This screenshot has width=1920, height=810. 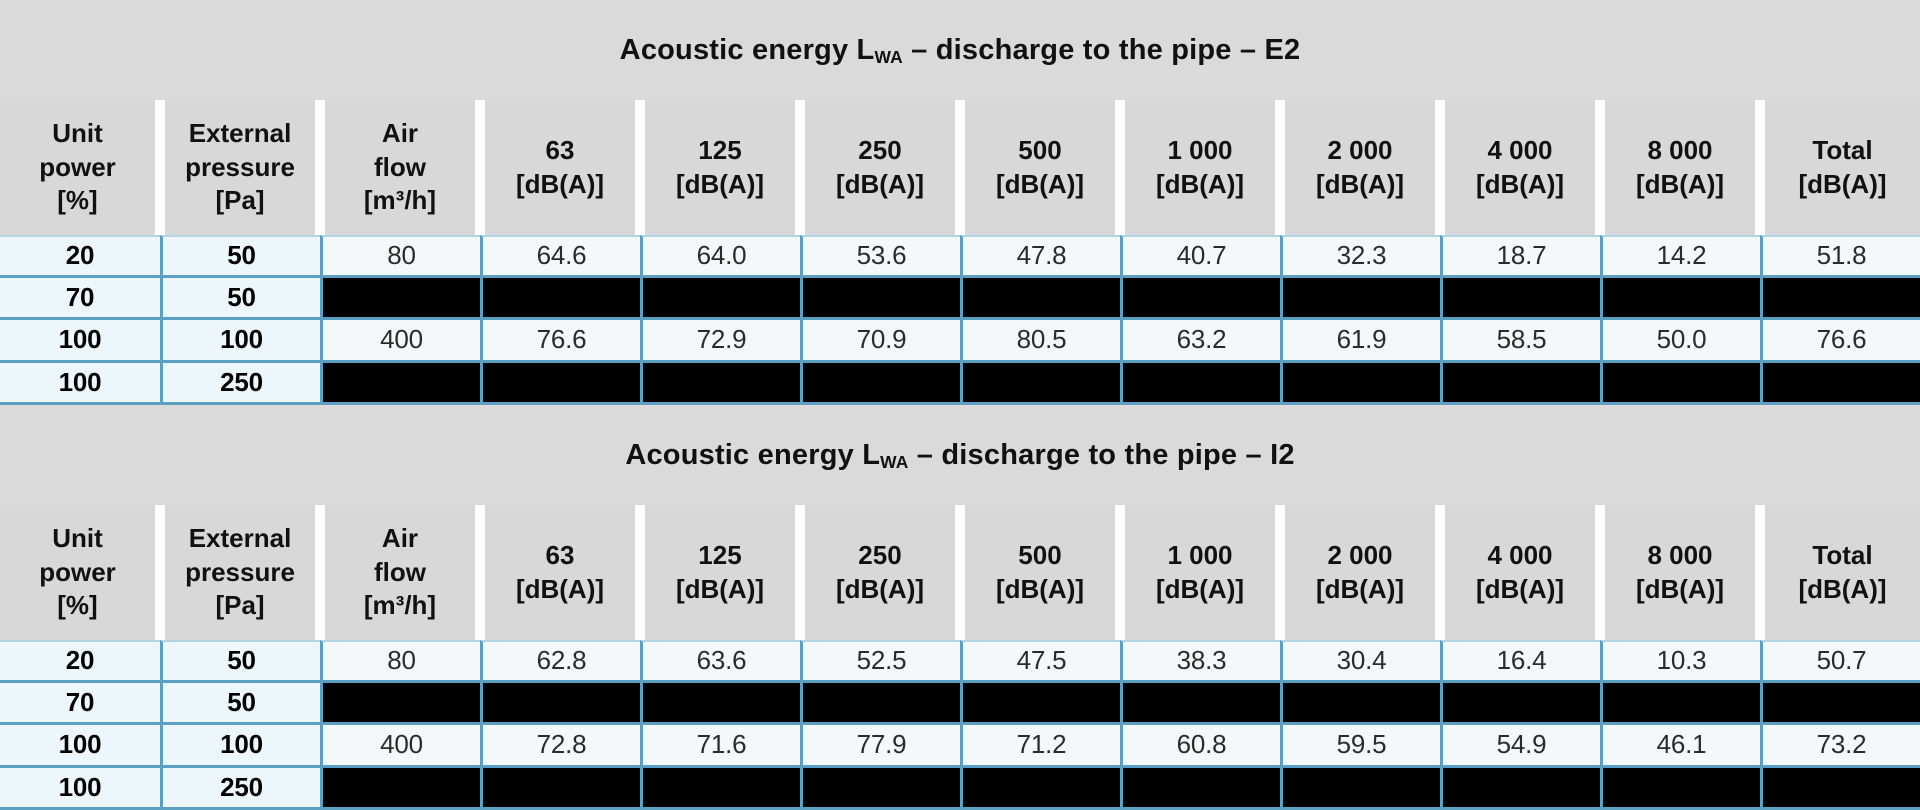 I want to click on value-cell: 38.3, so click(x=1200, y=661).